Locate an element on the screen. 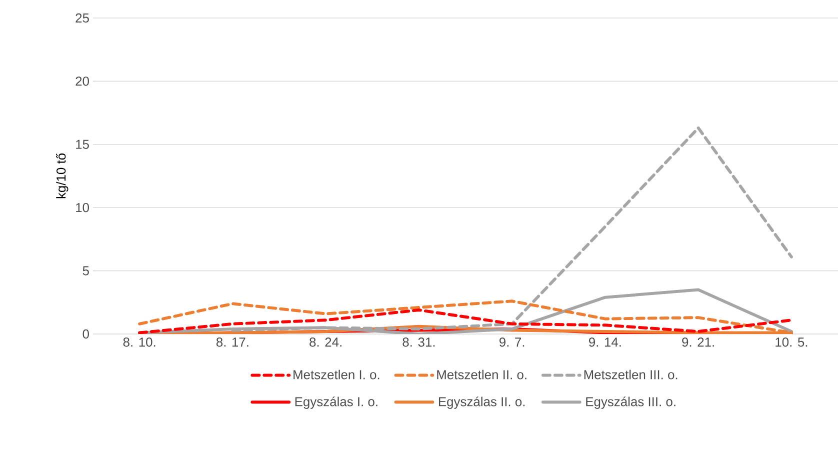 The height and width of the screenshot is (449, 838). x-tick-label: 9. 7. is located at coordinates (511, 342).